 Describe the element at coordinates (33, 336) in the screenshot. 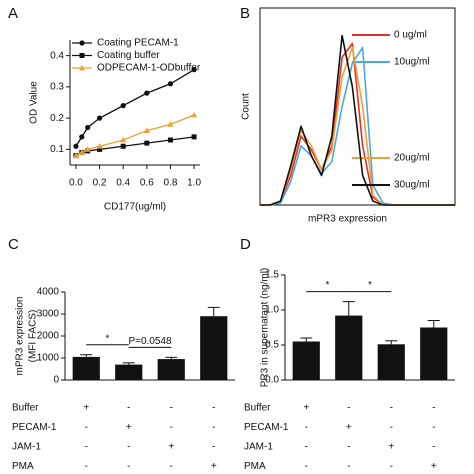

I see `y-axis-label: (MFI FACS)` at that location.